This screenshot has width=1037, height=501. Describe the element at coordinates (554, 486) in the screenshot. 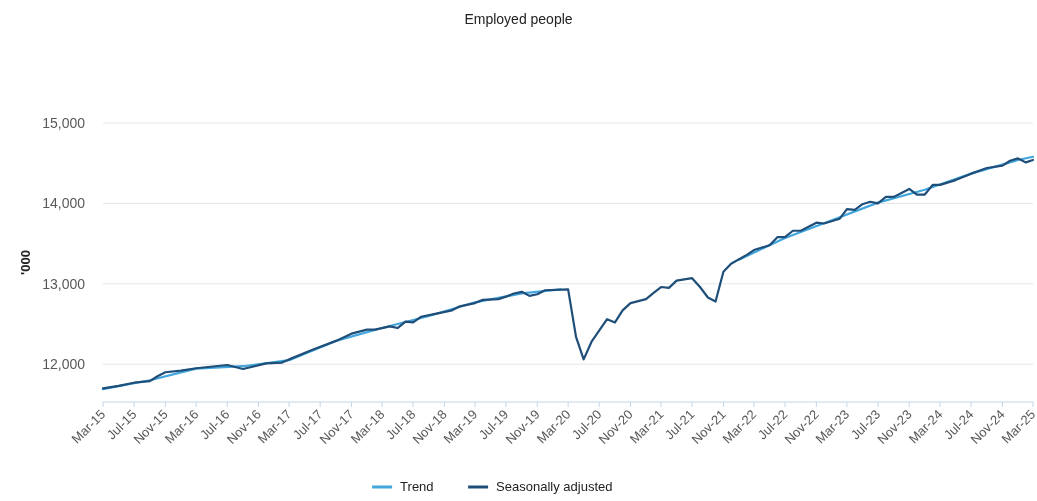

I see `legend-label: Seasonally adjusted` at that location.